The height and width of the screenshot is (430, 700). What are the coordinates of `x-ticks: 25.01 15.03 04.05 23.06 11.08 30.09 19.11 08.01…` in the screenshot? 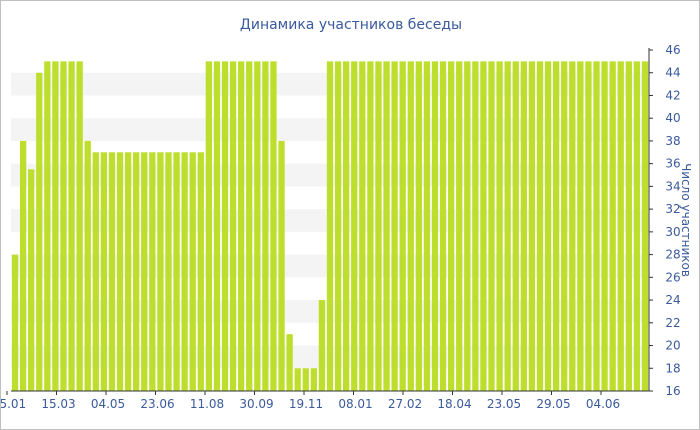 It's located at (310, 401).